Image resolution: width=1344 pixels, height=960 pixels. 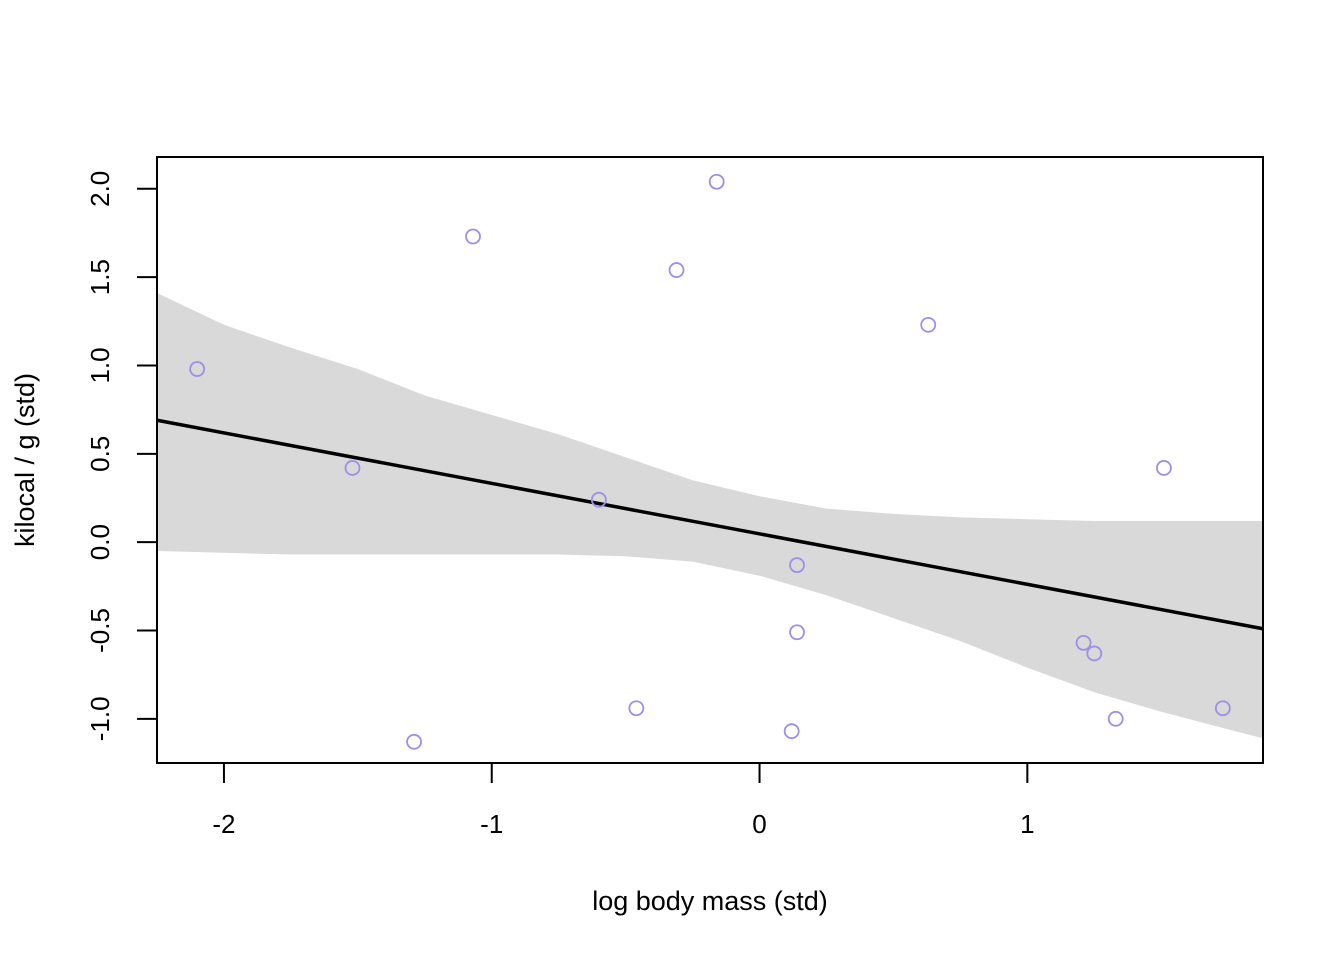 I want to click on x-tick-label: -1, so click(x=491, y=824).